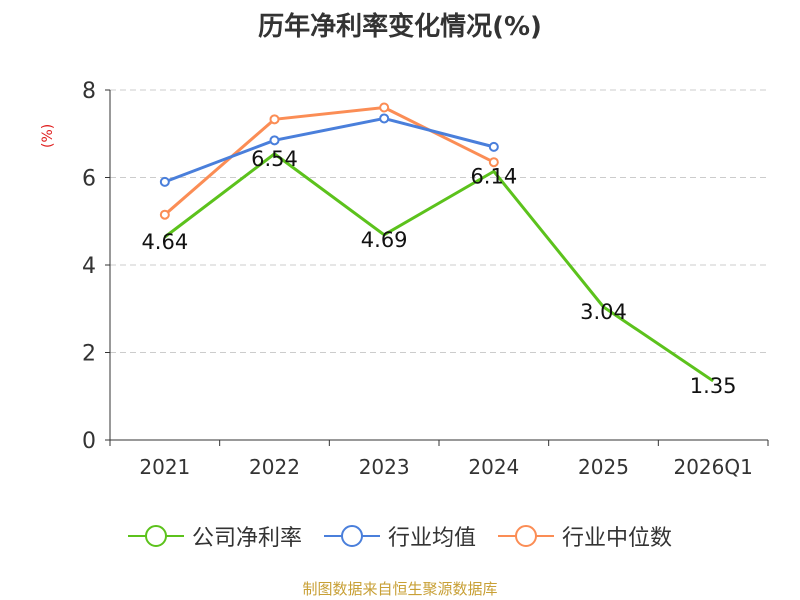  Describe the element at coordinates (400, 27) in the screenshot. I see `chart-title: 历年净利率变化情况(%)` at that location.